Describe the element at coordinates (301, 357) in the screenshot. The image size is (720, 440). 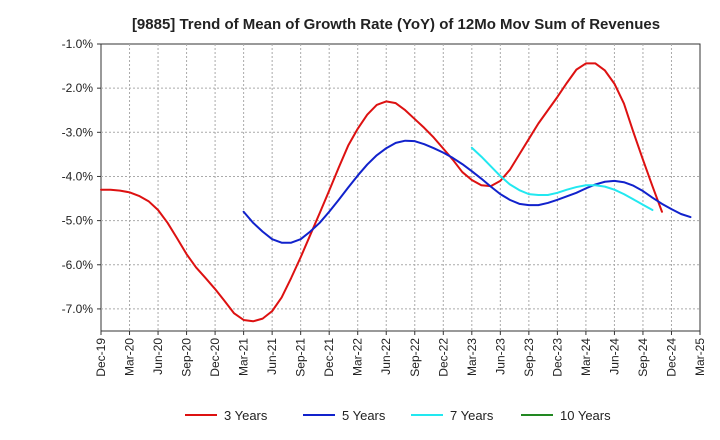
I see `x-tick-label: Sep-21` at that location.